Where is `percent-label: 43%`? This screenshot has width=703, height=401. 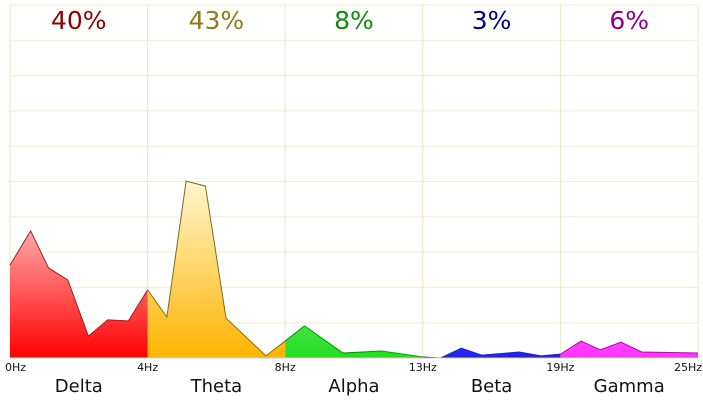
percent-label: 43% is located at coordinates (217, 20).